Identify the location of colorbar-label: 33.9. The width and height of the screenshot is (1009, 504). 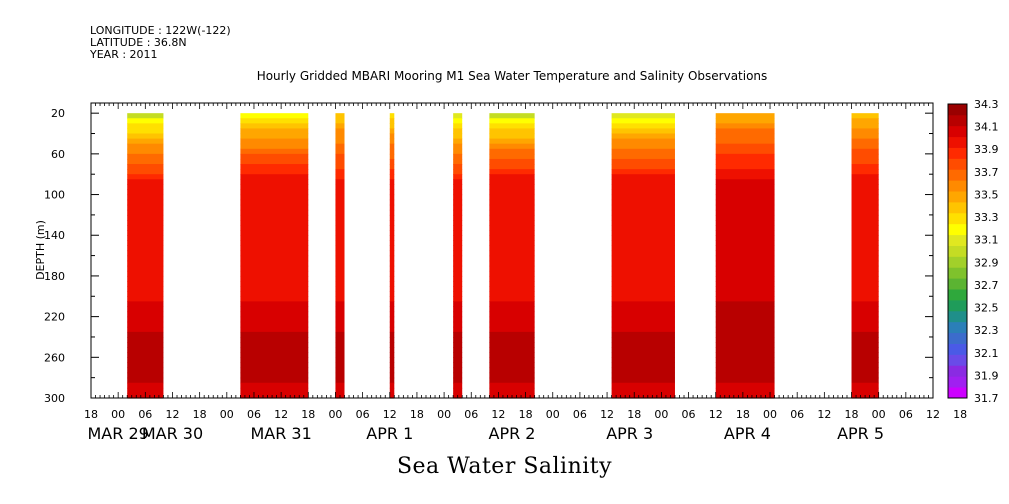
(986, 149).